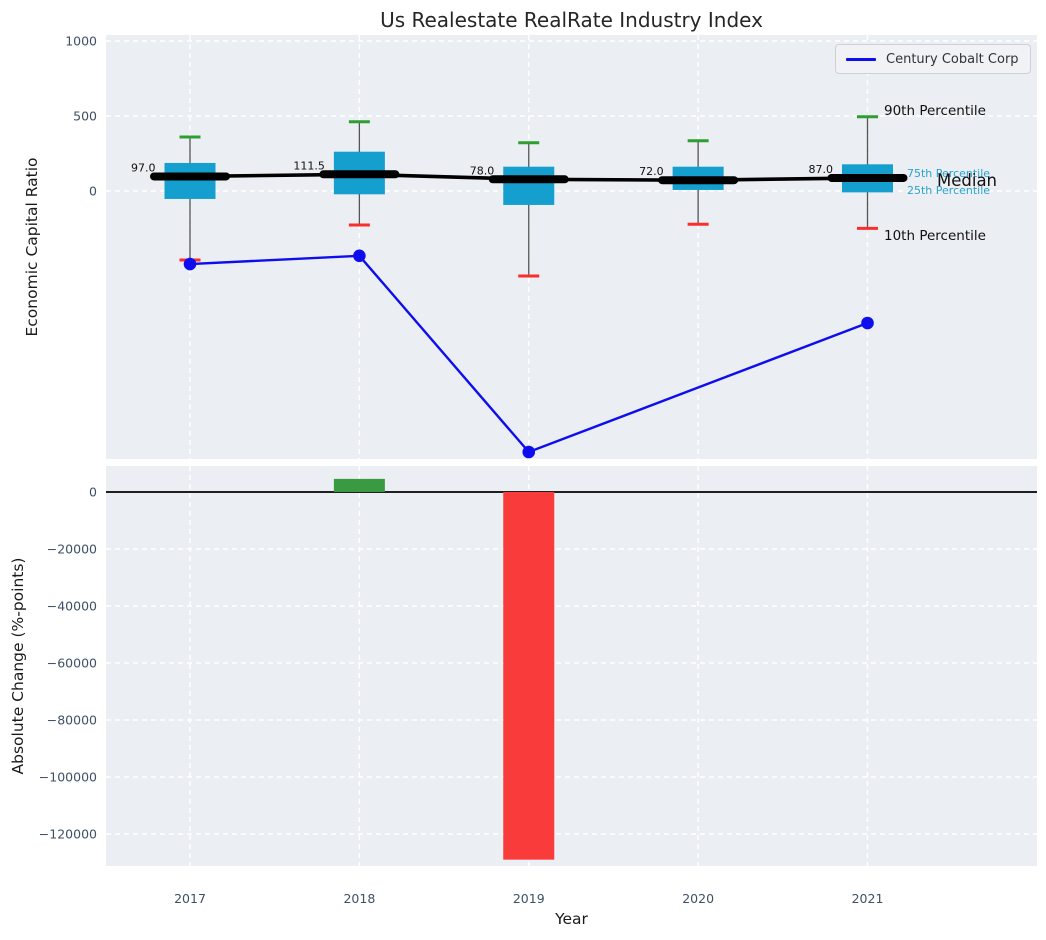  What do you see at coordinates (651, 171) in the screenshot?
I see `median-value-label-2020: 72.0` at bounding box center [651, 171].